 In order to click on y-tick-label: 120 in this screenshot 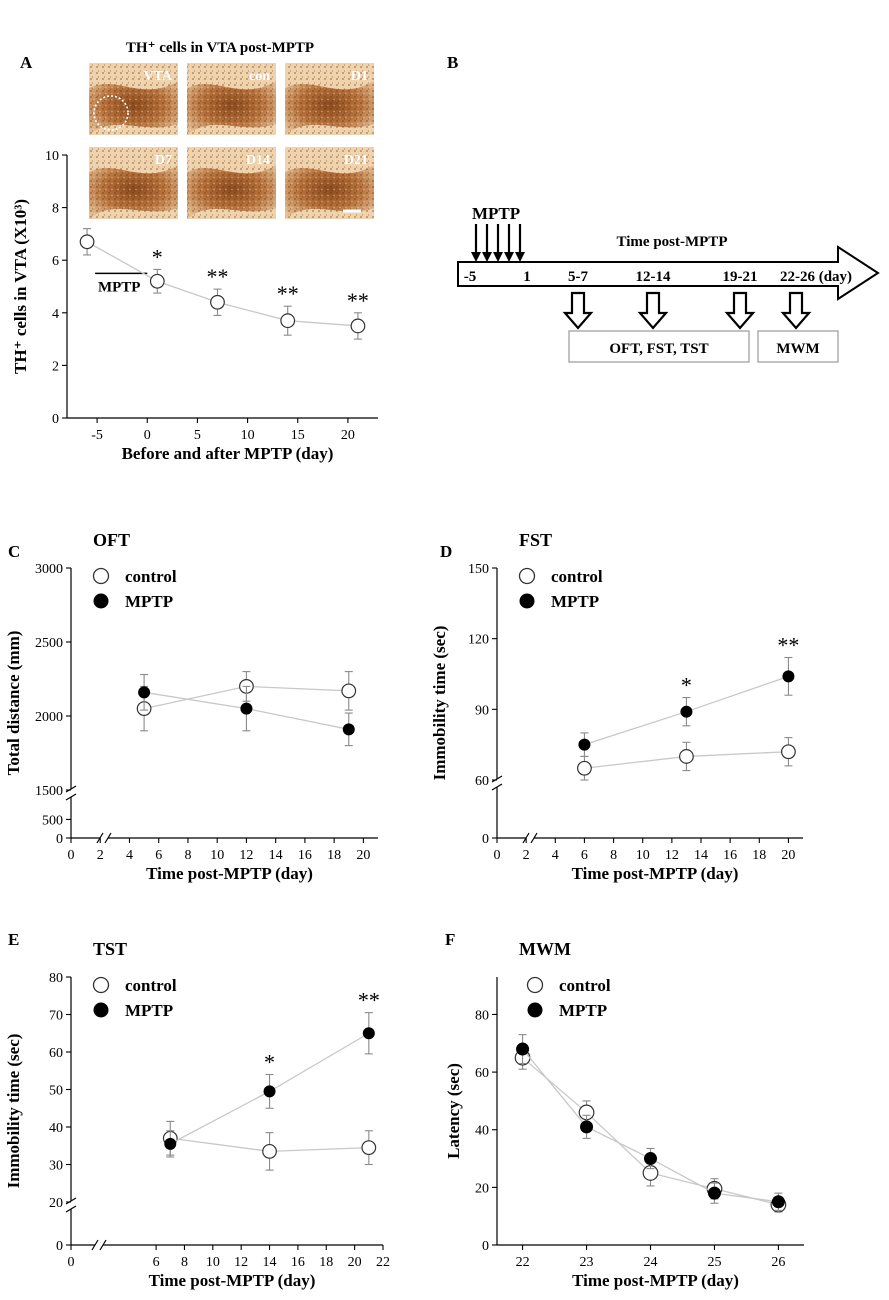, I will do `click(478, 640)`.